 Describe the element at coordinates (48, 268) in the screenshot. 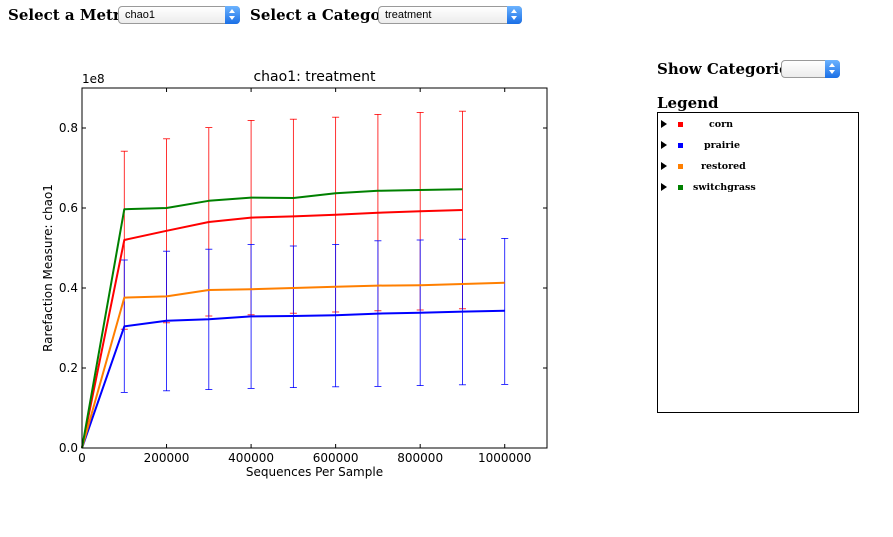

I see `y-axis-label: Rarefaction Measure: chao1` at that location.